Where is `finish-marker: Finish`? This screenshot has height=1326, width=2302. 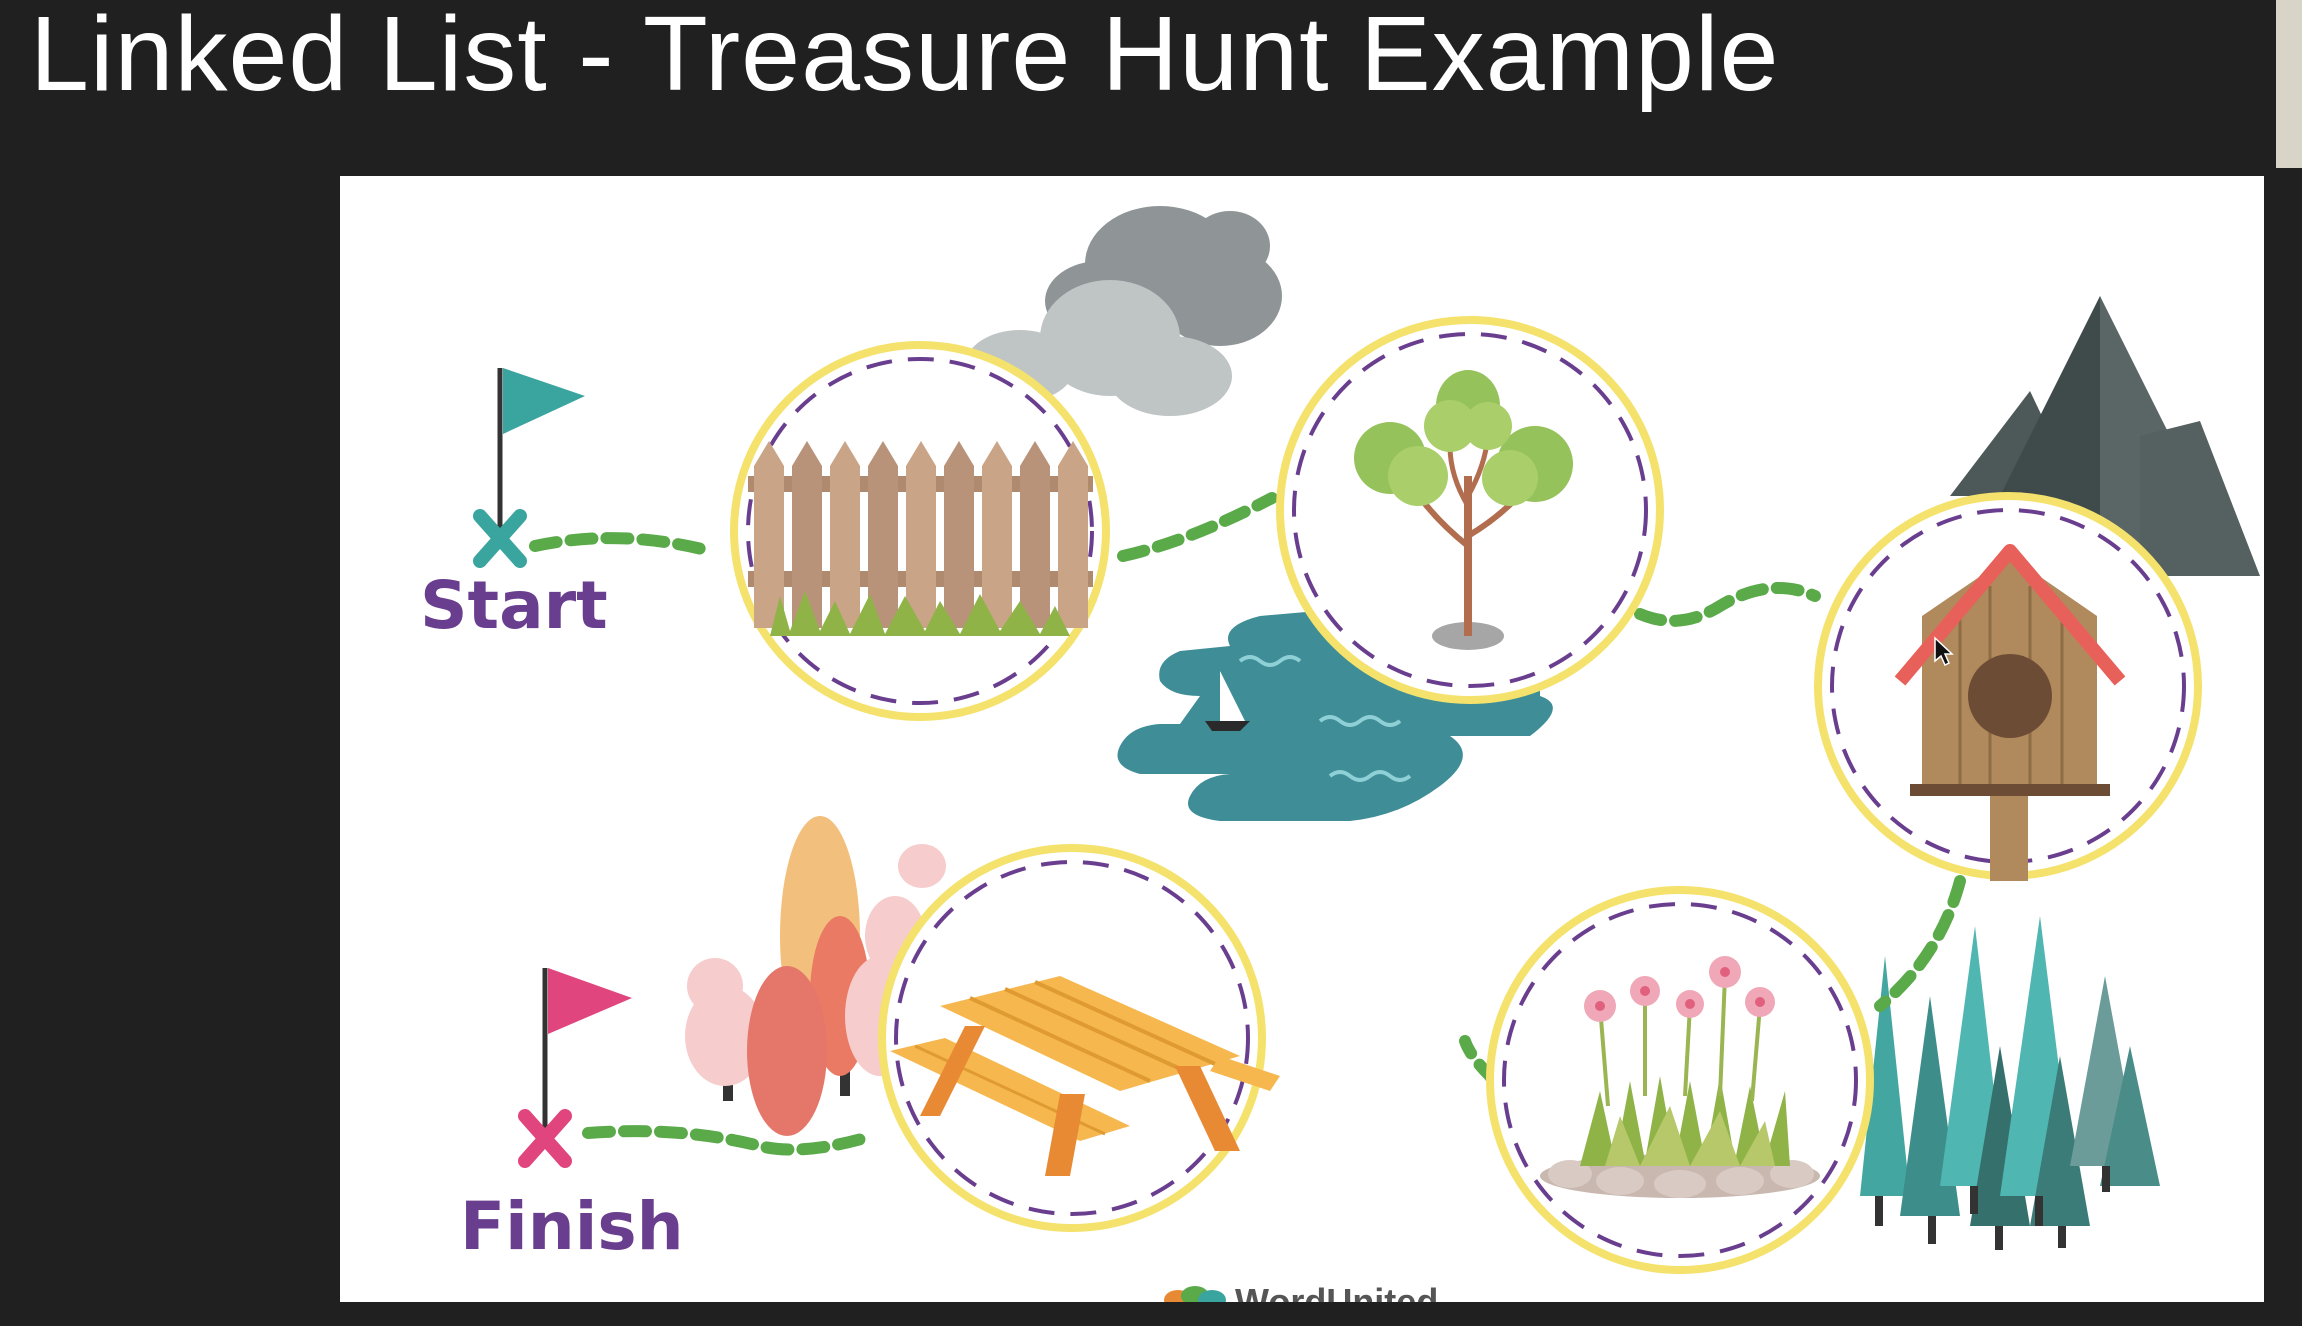
finish-marker: Finish is located at coordinates (572, 1116).